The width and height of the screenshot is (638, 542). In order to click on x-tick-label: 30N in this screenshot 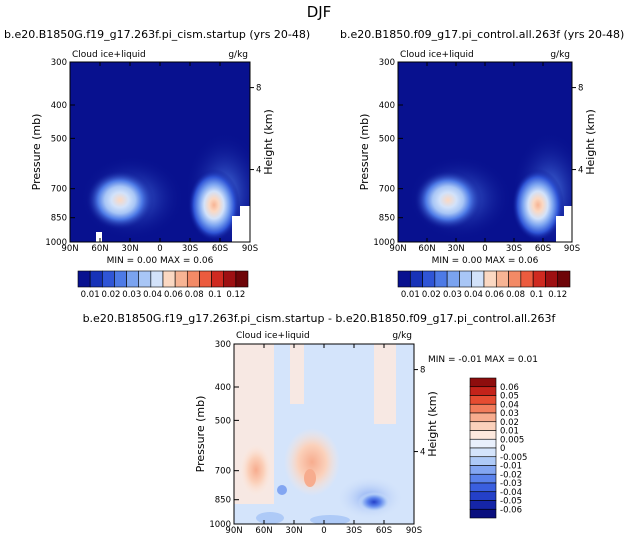, I will do `click(129, 249)`.